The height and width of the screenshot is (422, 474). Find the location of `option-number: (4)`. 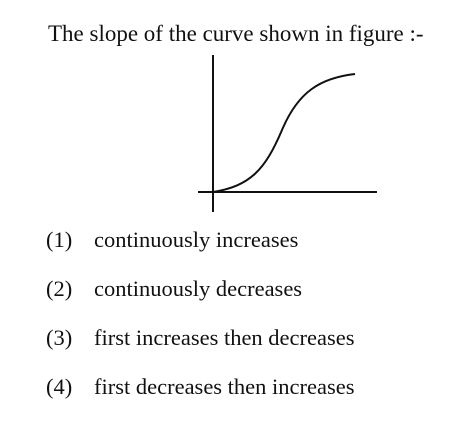

option-number: (4) is located at coordinates (59, 386).